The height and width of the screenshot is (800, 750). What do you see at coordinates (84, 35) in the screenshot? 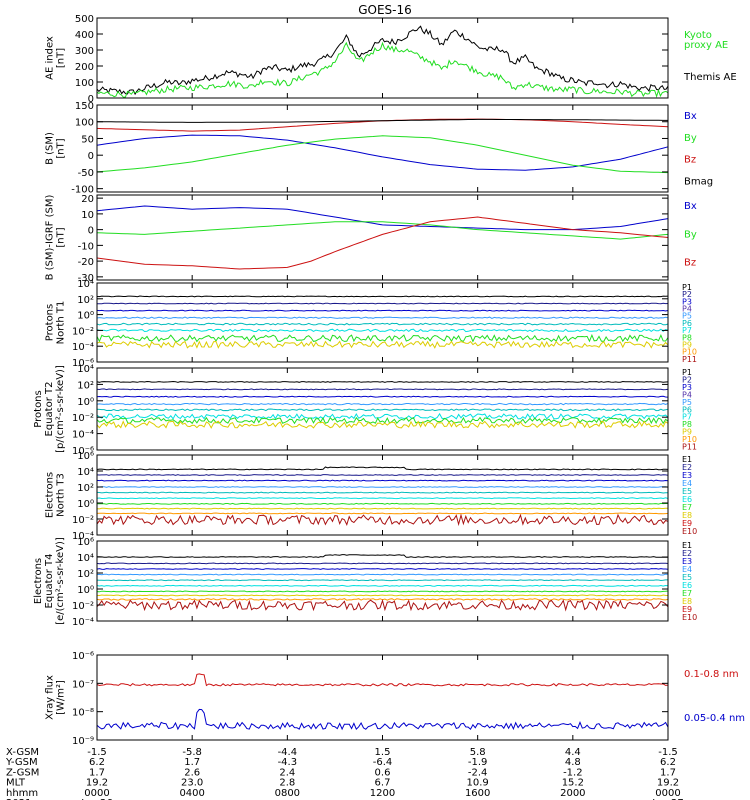
I see `y-tick-label: 400` at bounding box center [84, 35].